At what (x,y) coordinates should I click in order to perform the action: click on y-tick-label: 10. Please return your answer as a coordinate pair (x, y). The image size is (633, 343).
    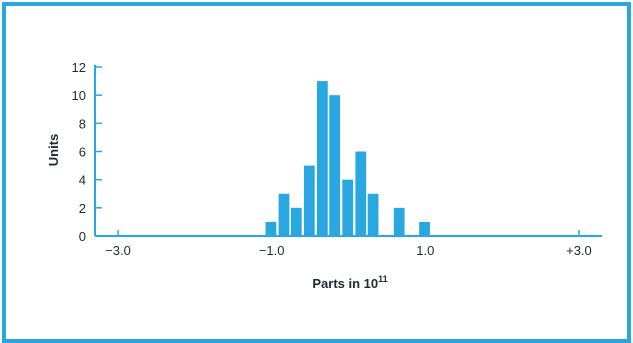
    Looking at the image, I should click on (79, 95).